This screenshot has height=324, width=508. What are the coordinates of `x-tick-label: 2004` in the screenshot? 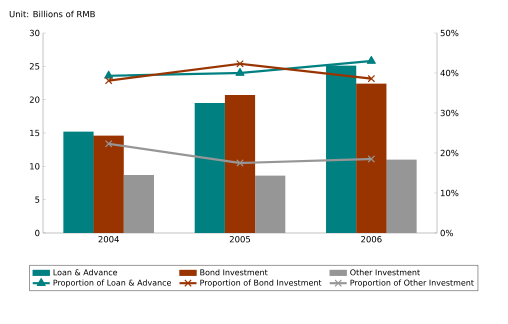 It's located at (108, 239).